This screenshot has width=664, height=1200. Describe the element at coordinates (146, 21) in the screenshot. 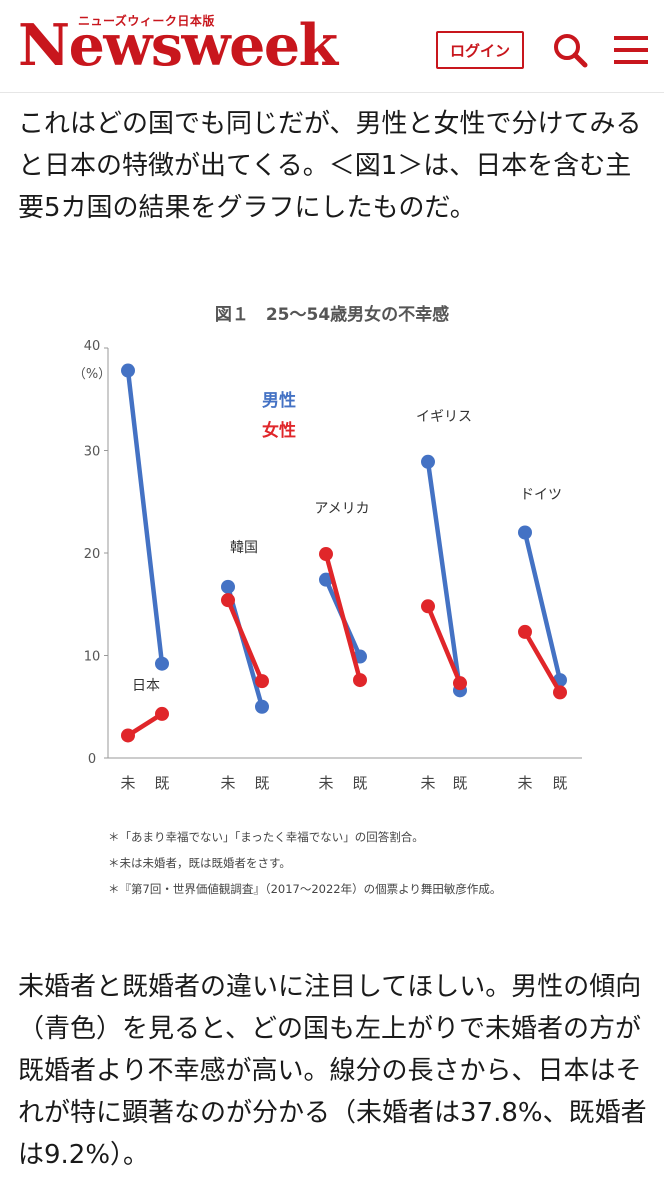

I see `logo-subtitle: ニューズウィーク日本版` at that location.